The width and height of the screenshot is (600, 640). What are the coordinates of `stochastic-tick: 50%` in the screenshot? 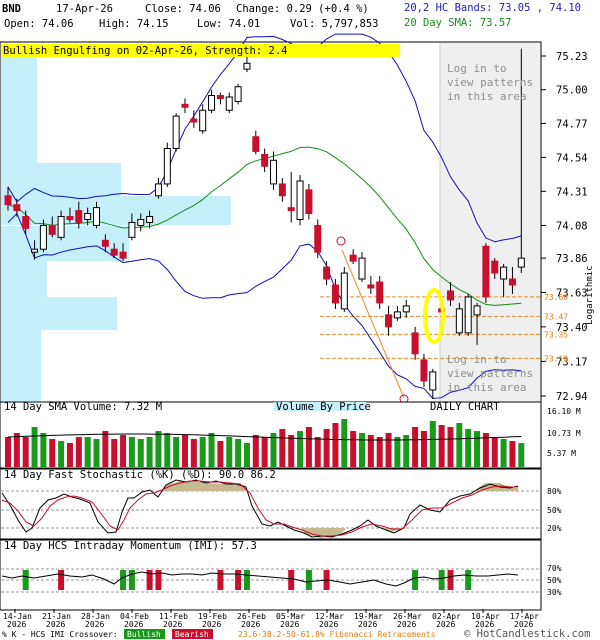 It's located at (554, 510).